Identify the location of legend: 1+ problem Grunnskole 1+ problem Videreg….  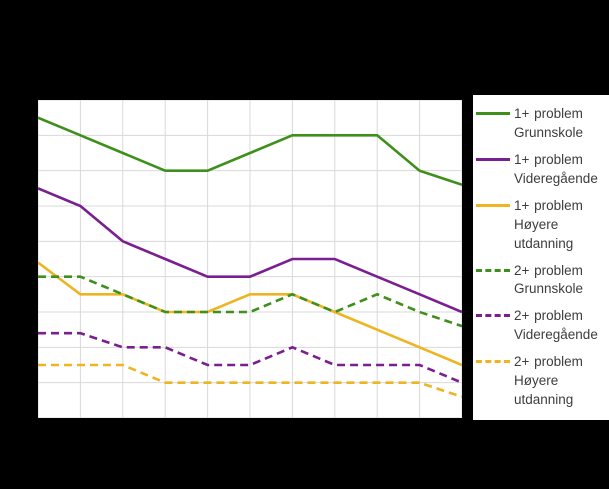
(541, 257).